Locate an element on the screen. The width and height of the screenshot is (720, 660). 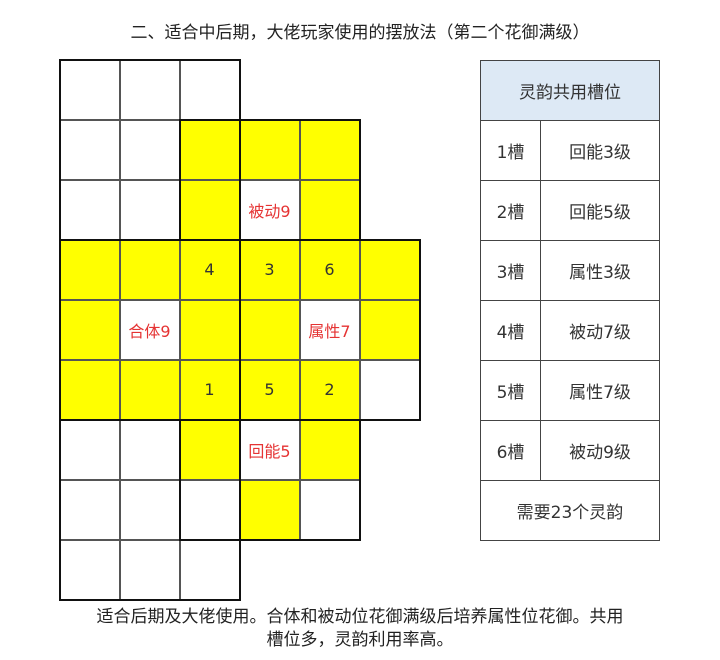
slot-cell: 1槽 is located at coordinates (510, 150).